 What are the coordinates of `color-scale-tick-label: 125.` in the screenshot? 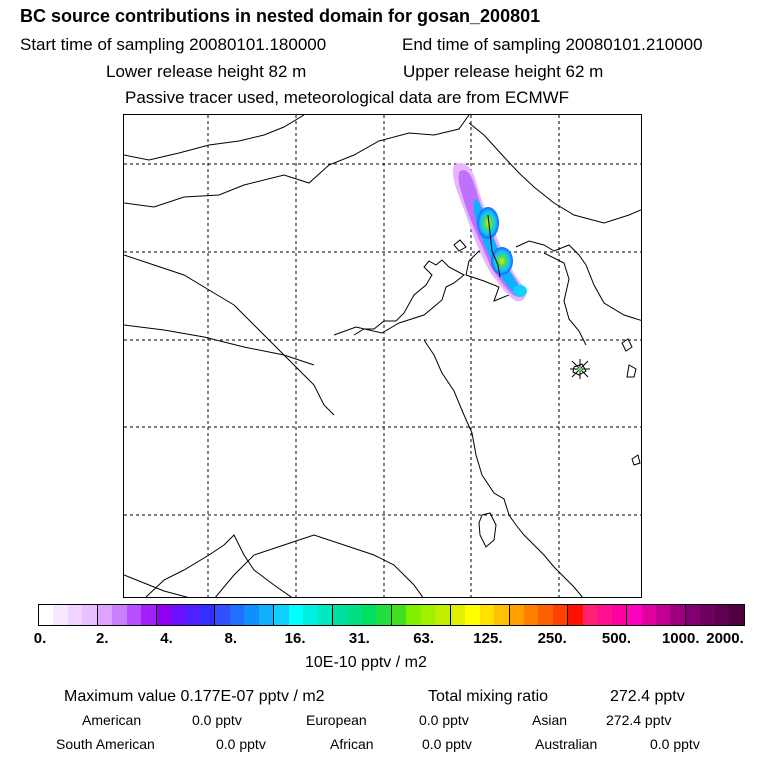 It's located at (488, 638).